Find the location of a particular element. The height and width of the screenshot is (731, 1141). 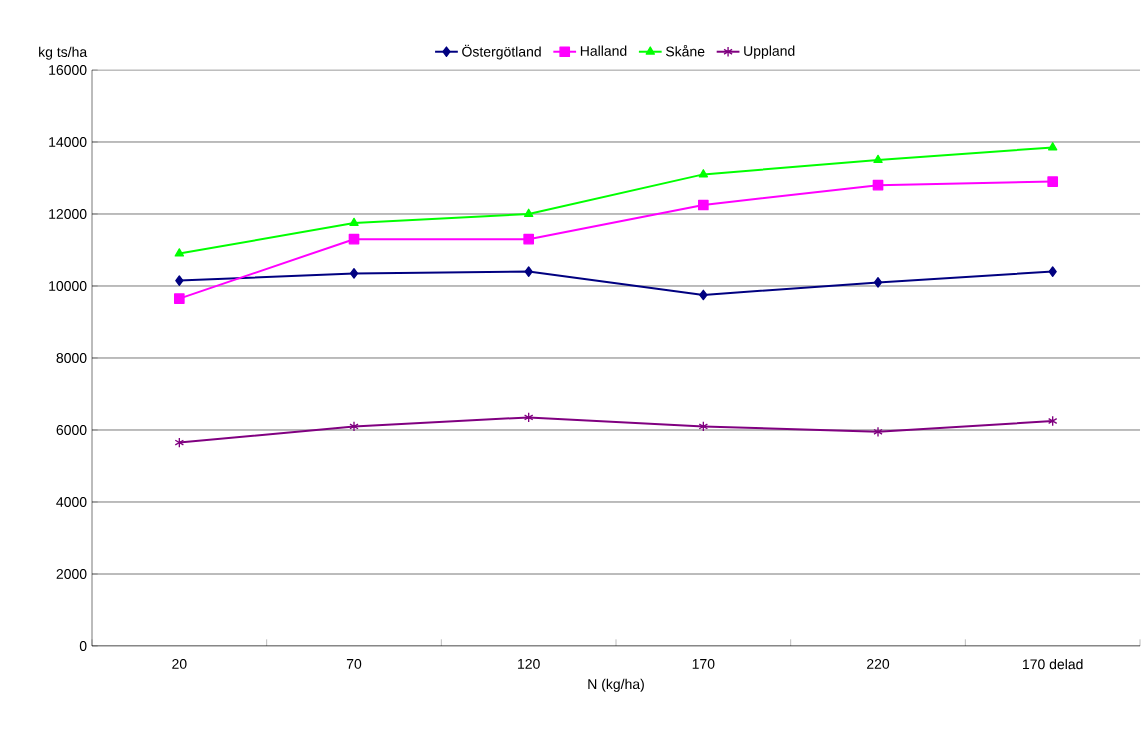

x-tick-label: 220 is located at coordinates (878, 663).